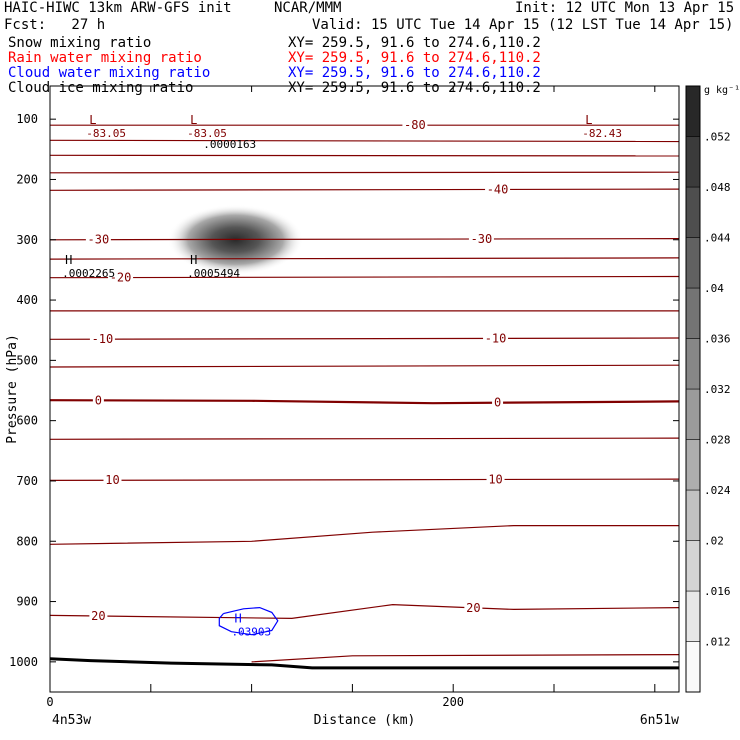  I want to click on terrain-line, so click(364, 663).